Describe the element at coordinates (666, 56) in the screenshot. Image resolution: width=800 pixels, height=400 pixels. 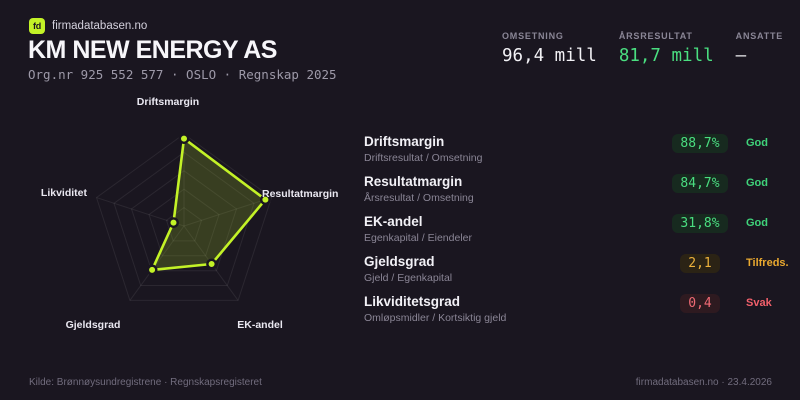
I see `key-figure-value: 81,7 mill` at that location.